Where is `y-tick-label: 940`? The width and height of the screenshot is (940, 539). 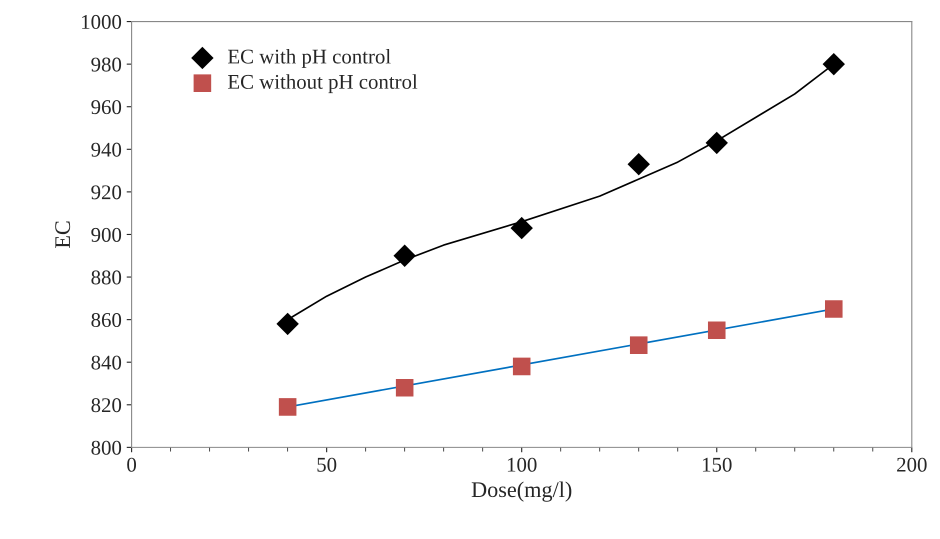 y-tick-label: 940 is located at coordinates (106, 149).